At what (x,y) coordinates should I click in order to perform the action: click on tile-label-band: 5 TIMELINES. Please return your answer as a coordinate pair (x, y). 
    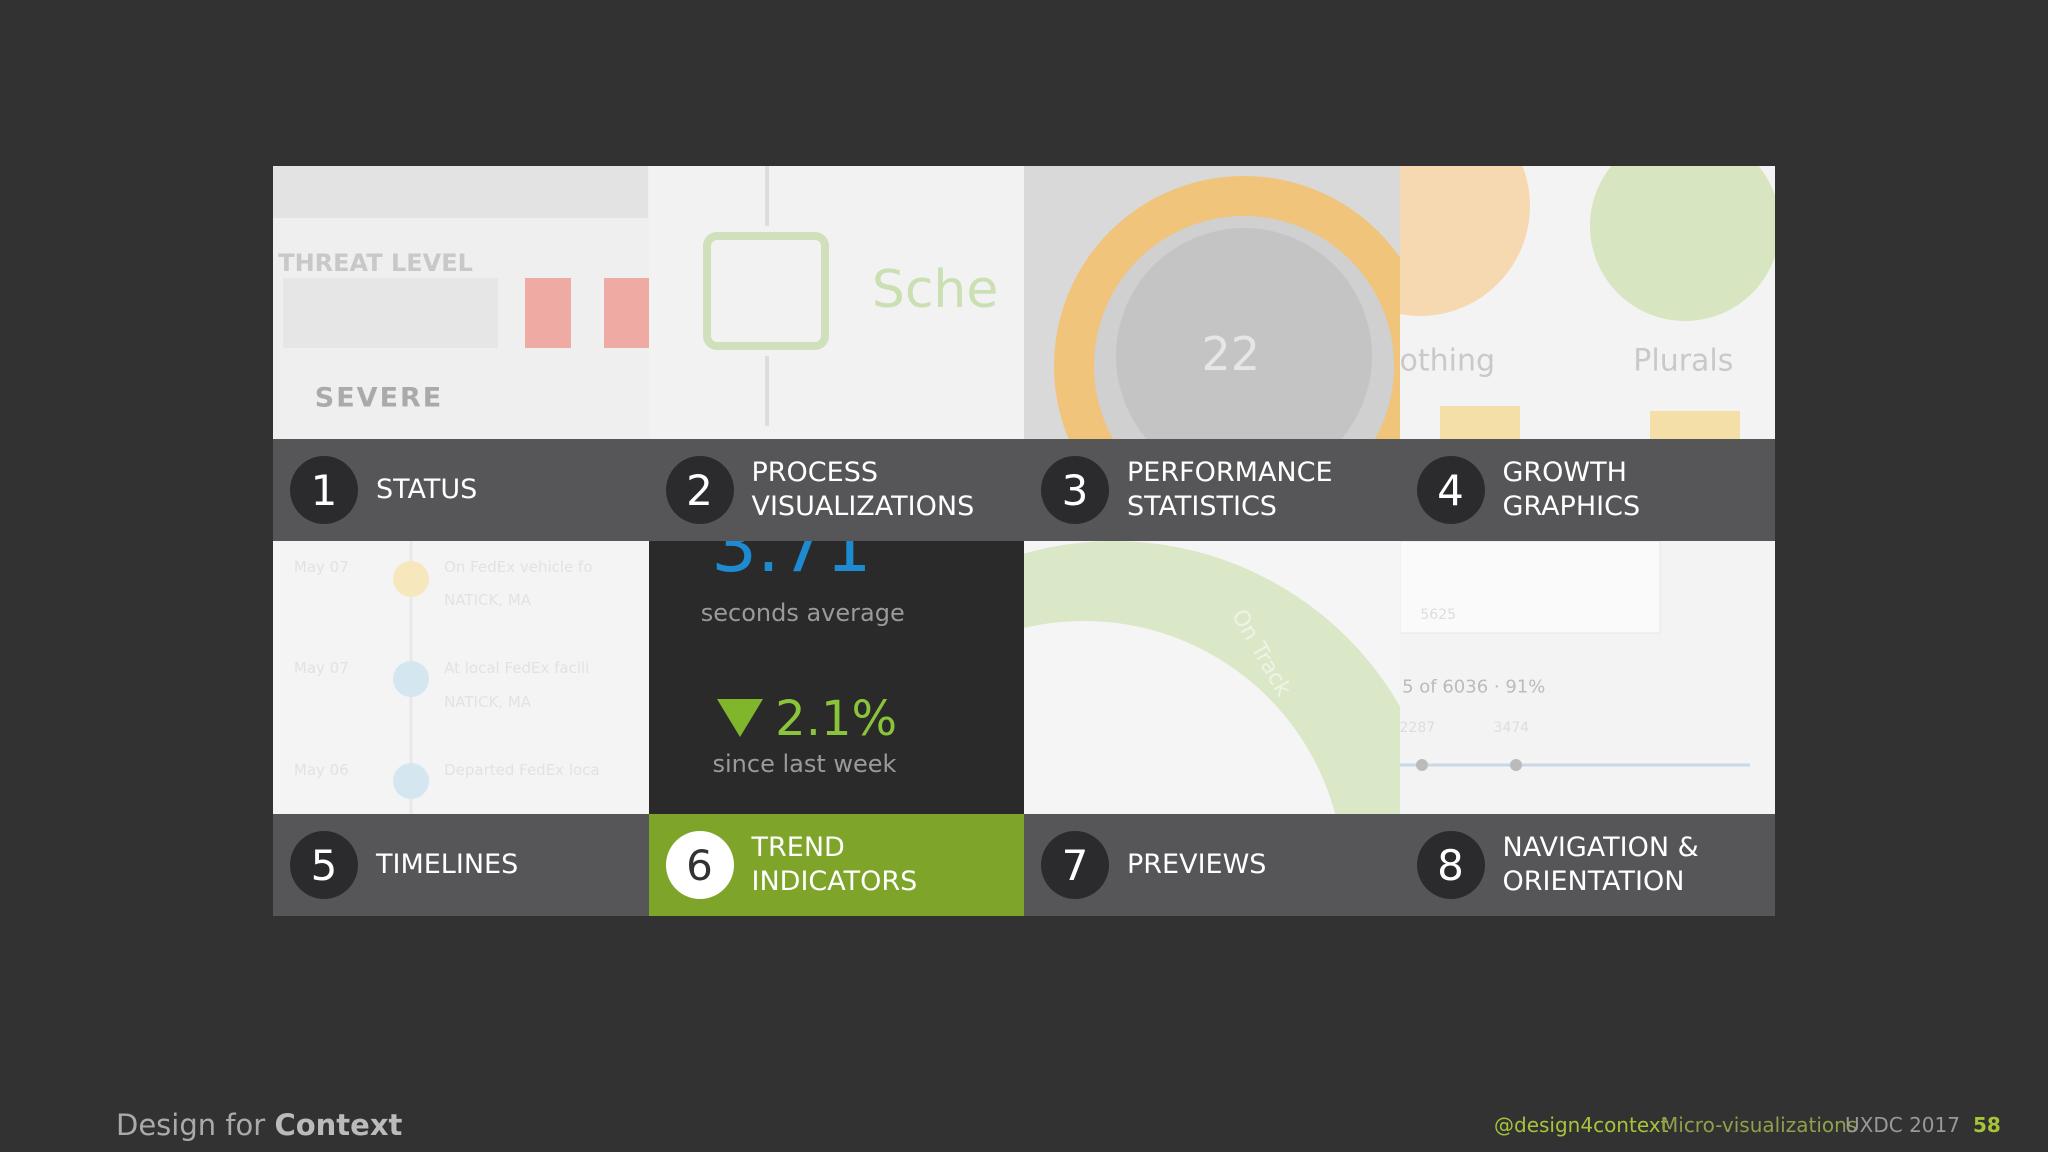
    Looking at the image, I should click on (461, 865).